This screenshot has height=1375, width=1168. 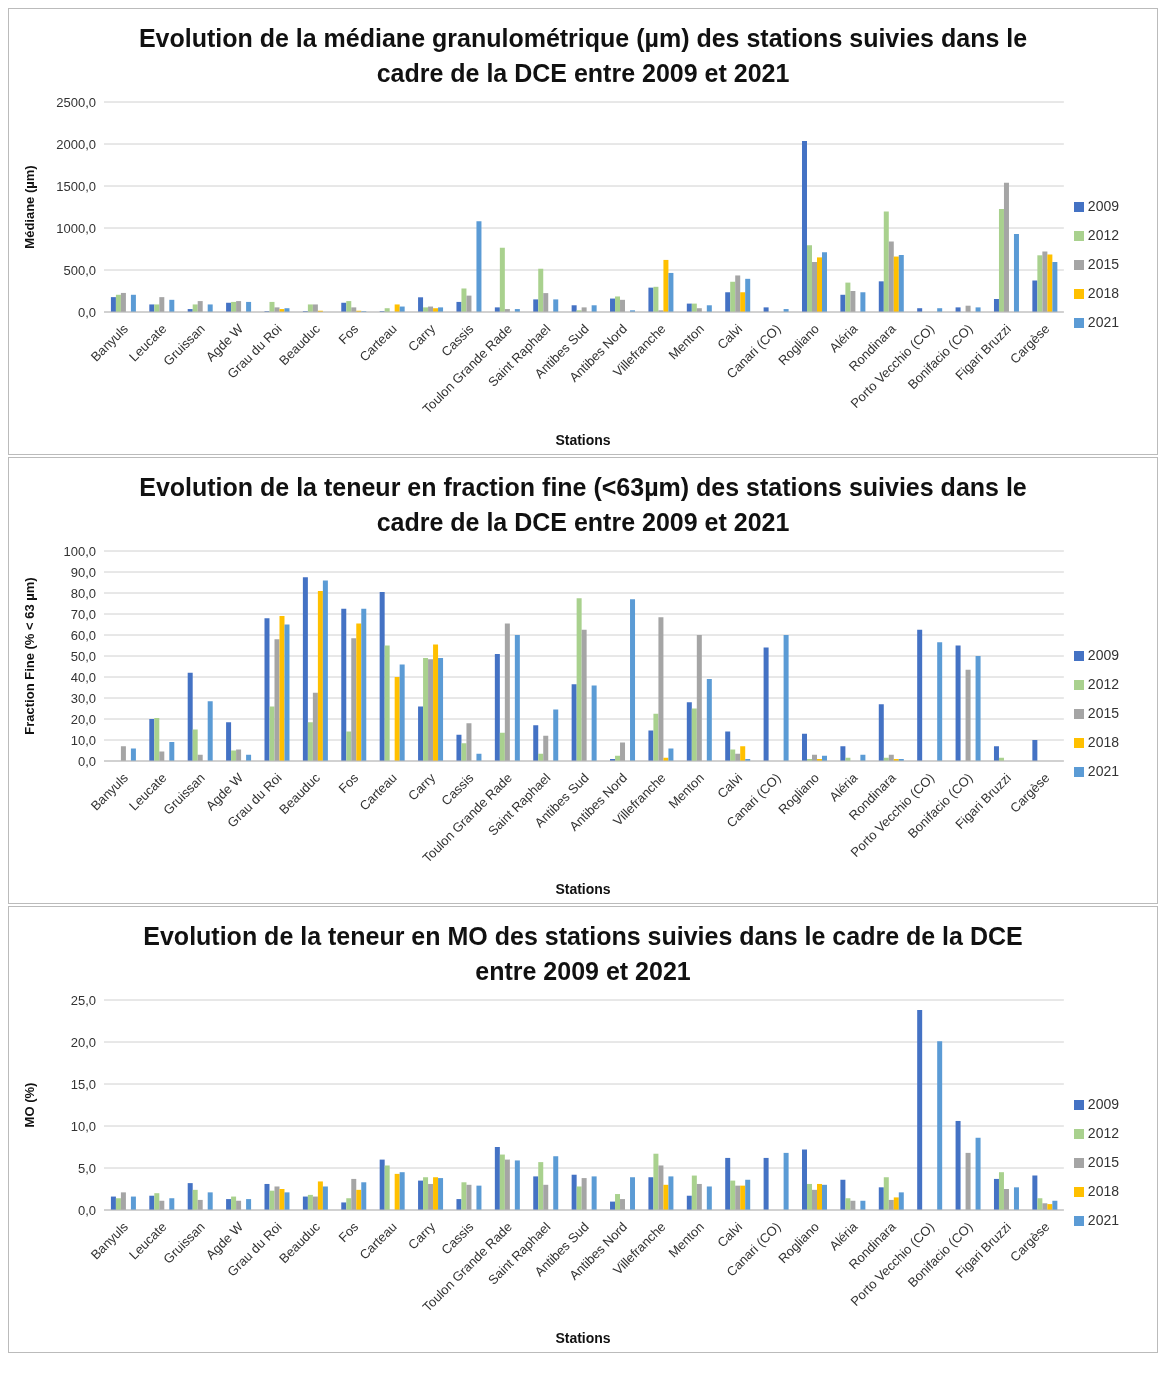 What do you see at coordinates (76, 144) in the screenshot?
I see `y-tick-label: 2000,0` at bounding box center [76, 144].